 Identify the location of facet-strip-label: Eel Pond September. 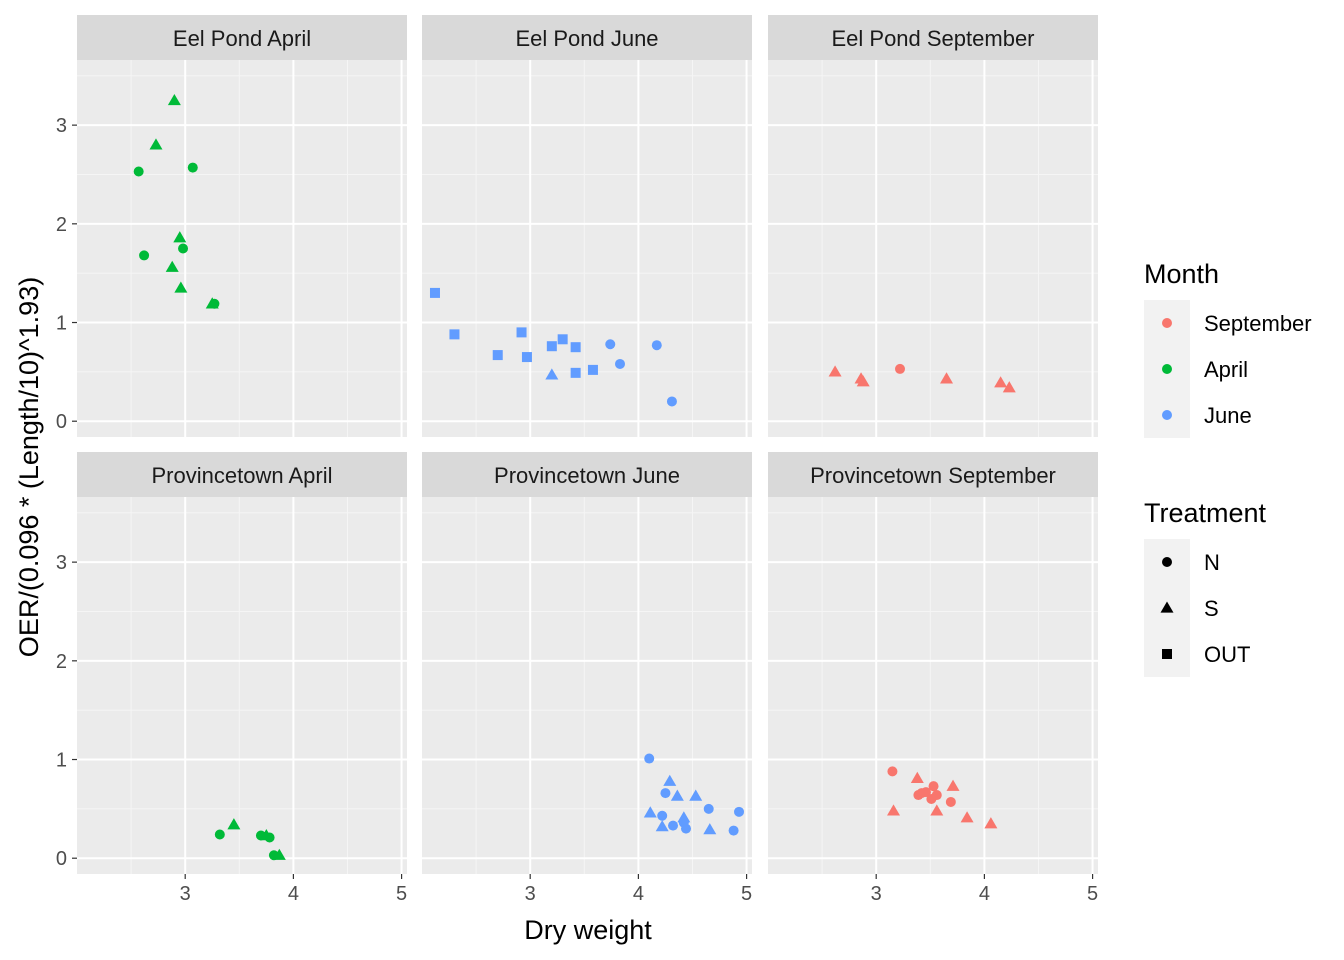
(932, 38).